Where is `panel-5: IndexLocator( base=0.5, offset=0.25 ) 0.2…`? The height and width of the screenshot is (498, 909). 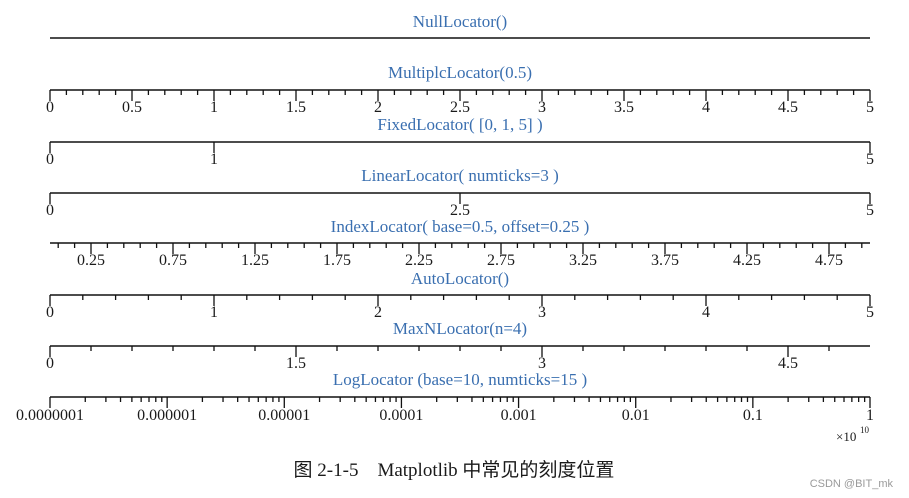 panel-5: IndexLocator( base=0.5, offset=0.25 ) 0.2… is located at coordinates (460, 243).